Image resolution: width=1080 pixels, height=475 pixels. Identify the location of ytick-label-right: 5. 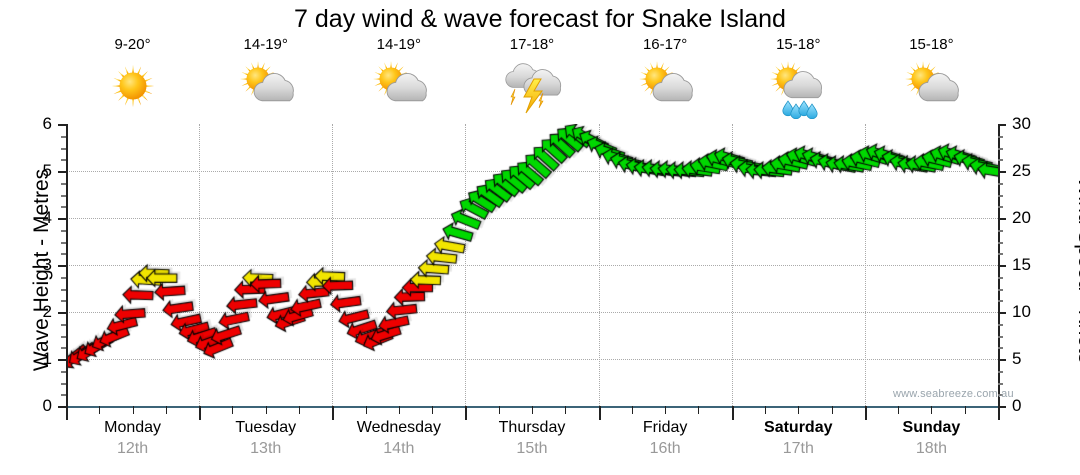
(1017, 358).